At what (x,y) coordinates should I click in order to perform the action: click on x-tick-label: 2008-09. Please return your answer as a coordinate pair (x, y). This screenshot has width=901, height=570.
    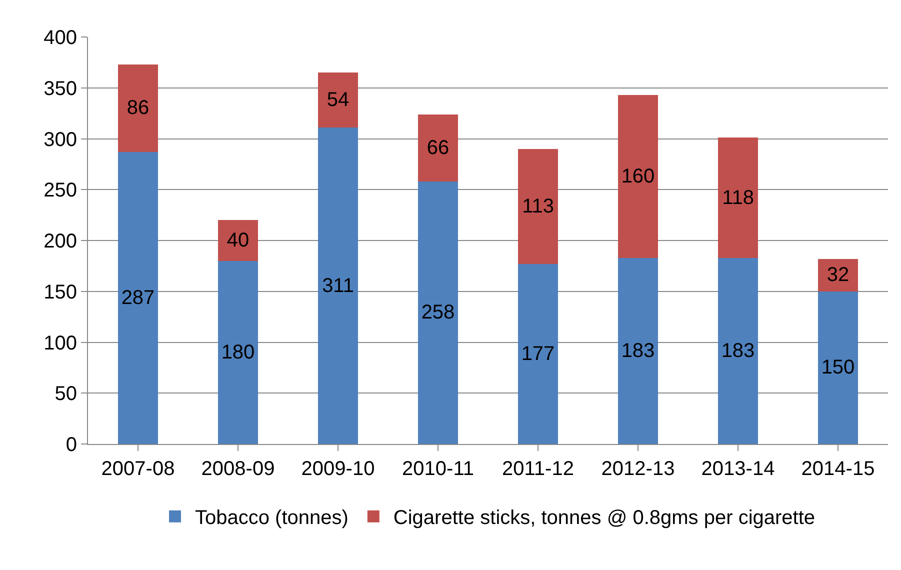
    Looking at the image, I should click on (238, 469).